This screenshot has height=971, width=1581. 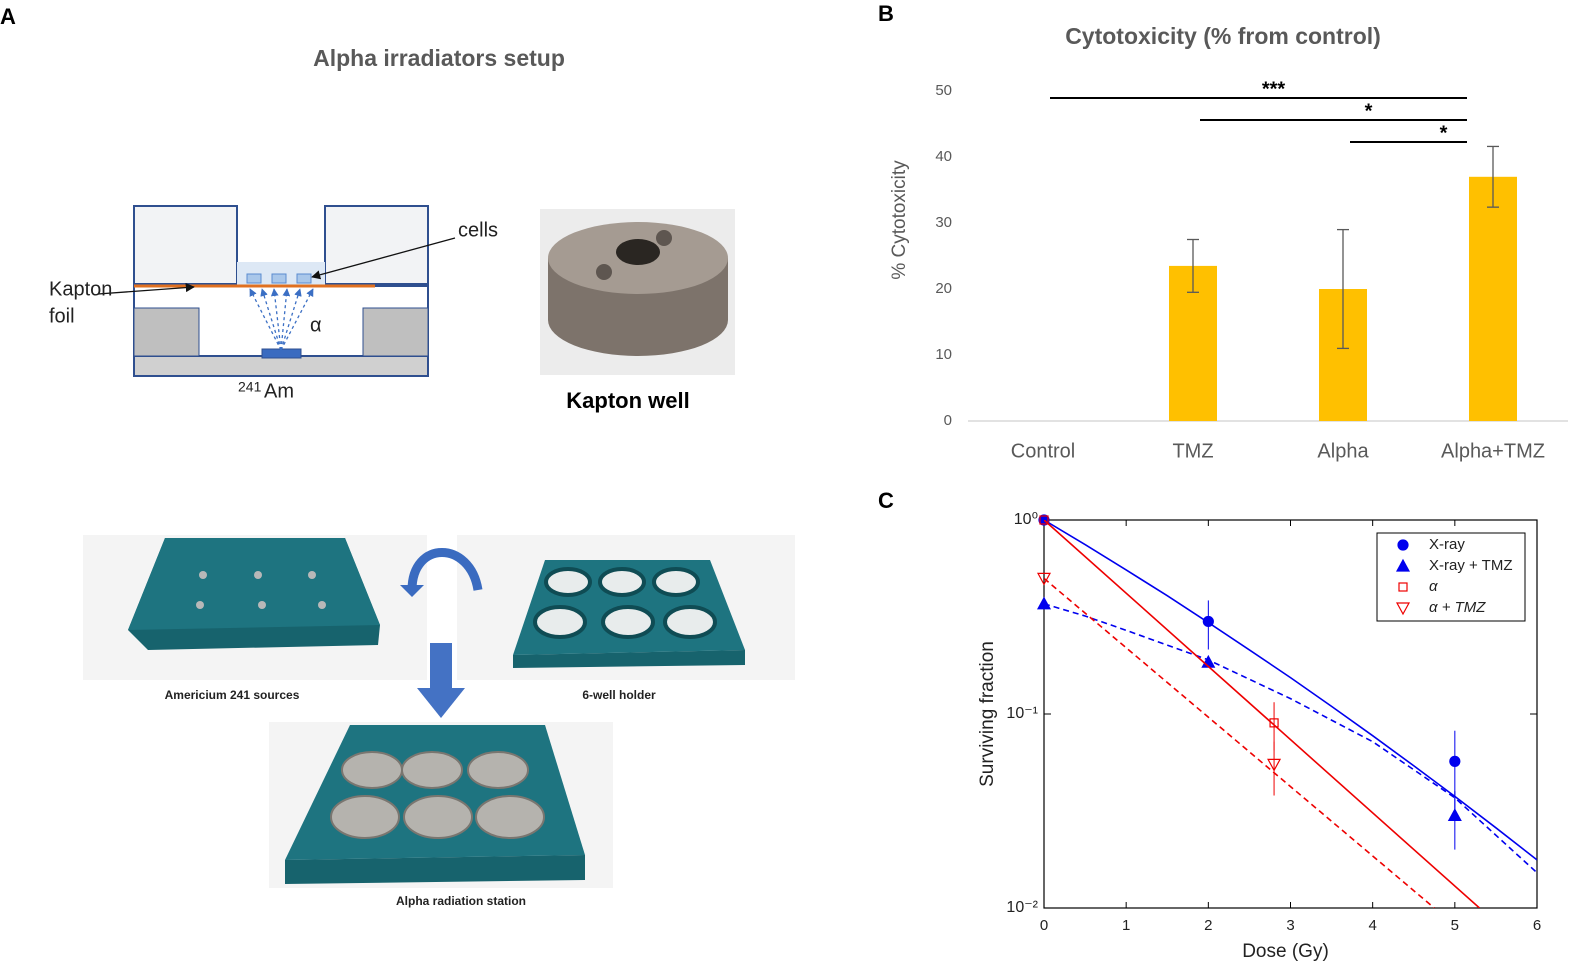 I want to click on x-tick-label: 1, so click(x=1126, y=925).